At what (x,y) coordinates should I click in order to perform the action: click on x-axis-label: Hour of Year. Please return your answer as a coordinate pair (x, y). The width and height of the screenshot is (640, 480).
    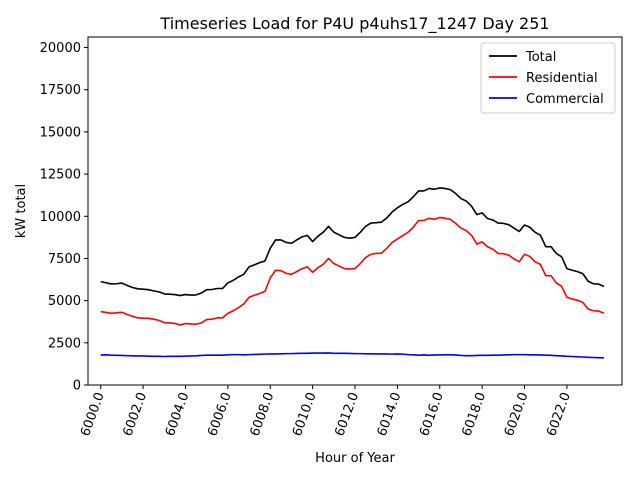
    Looking at the image, I should click on (355, 458).